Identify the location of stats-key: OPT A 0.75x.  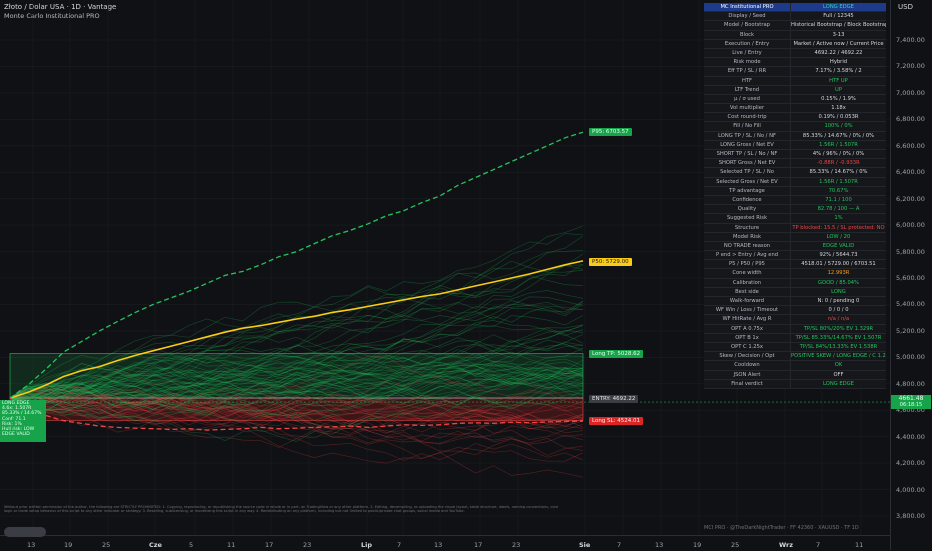
(747, 328).